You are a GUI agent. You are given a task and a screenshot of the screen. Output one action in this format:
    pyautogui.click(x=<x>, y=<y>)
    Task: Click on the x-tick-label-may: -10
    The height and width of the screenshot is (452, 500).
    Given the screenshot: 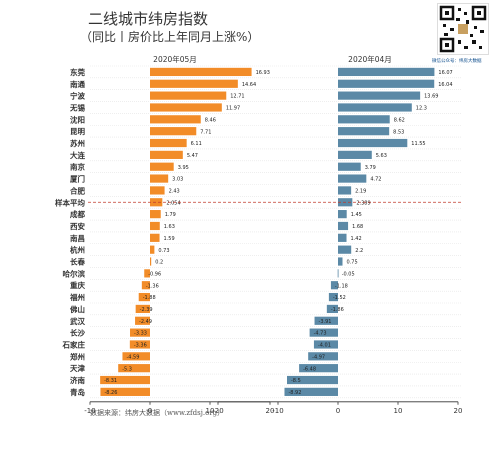 What is the action you would take?
    pyautogui.click(x=89, y=411)
    